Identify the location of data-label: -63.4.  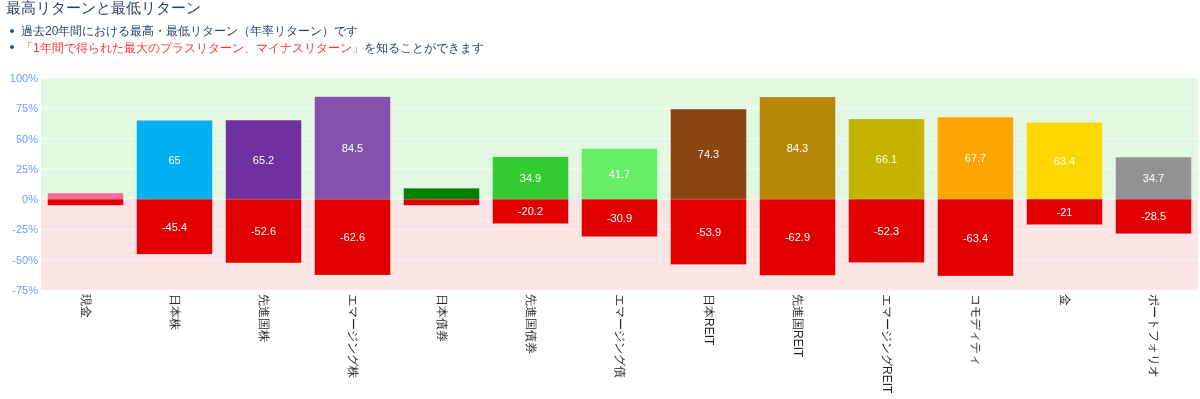
(975, 237).